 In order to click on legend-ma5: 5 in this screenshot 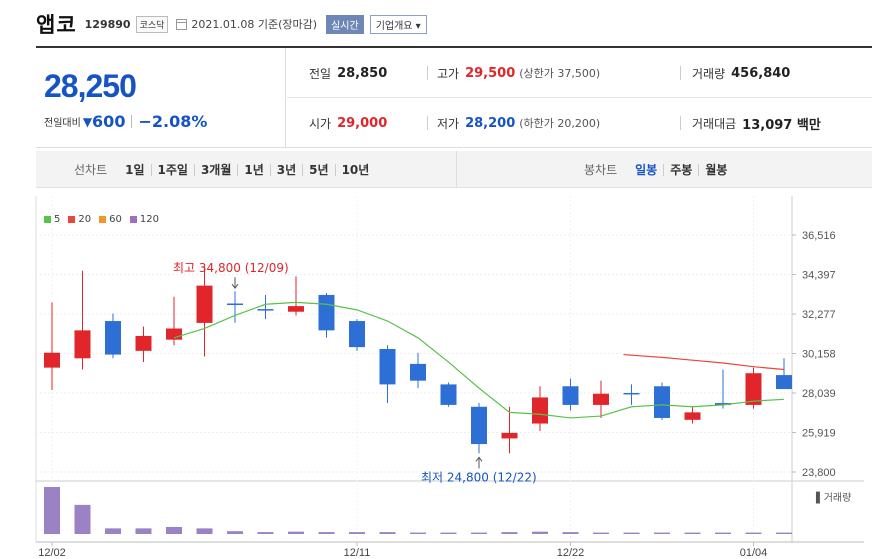, I will do `click(52, 219)`.